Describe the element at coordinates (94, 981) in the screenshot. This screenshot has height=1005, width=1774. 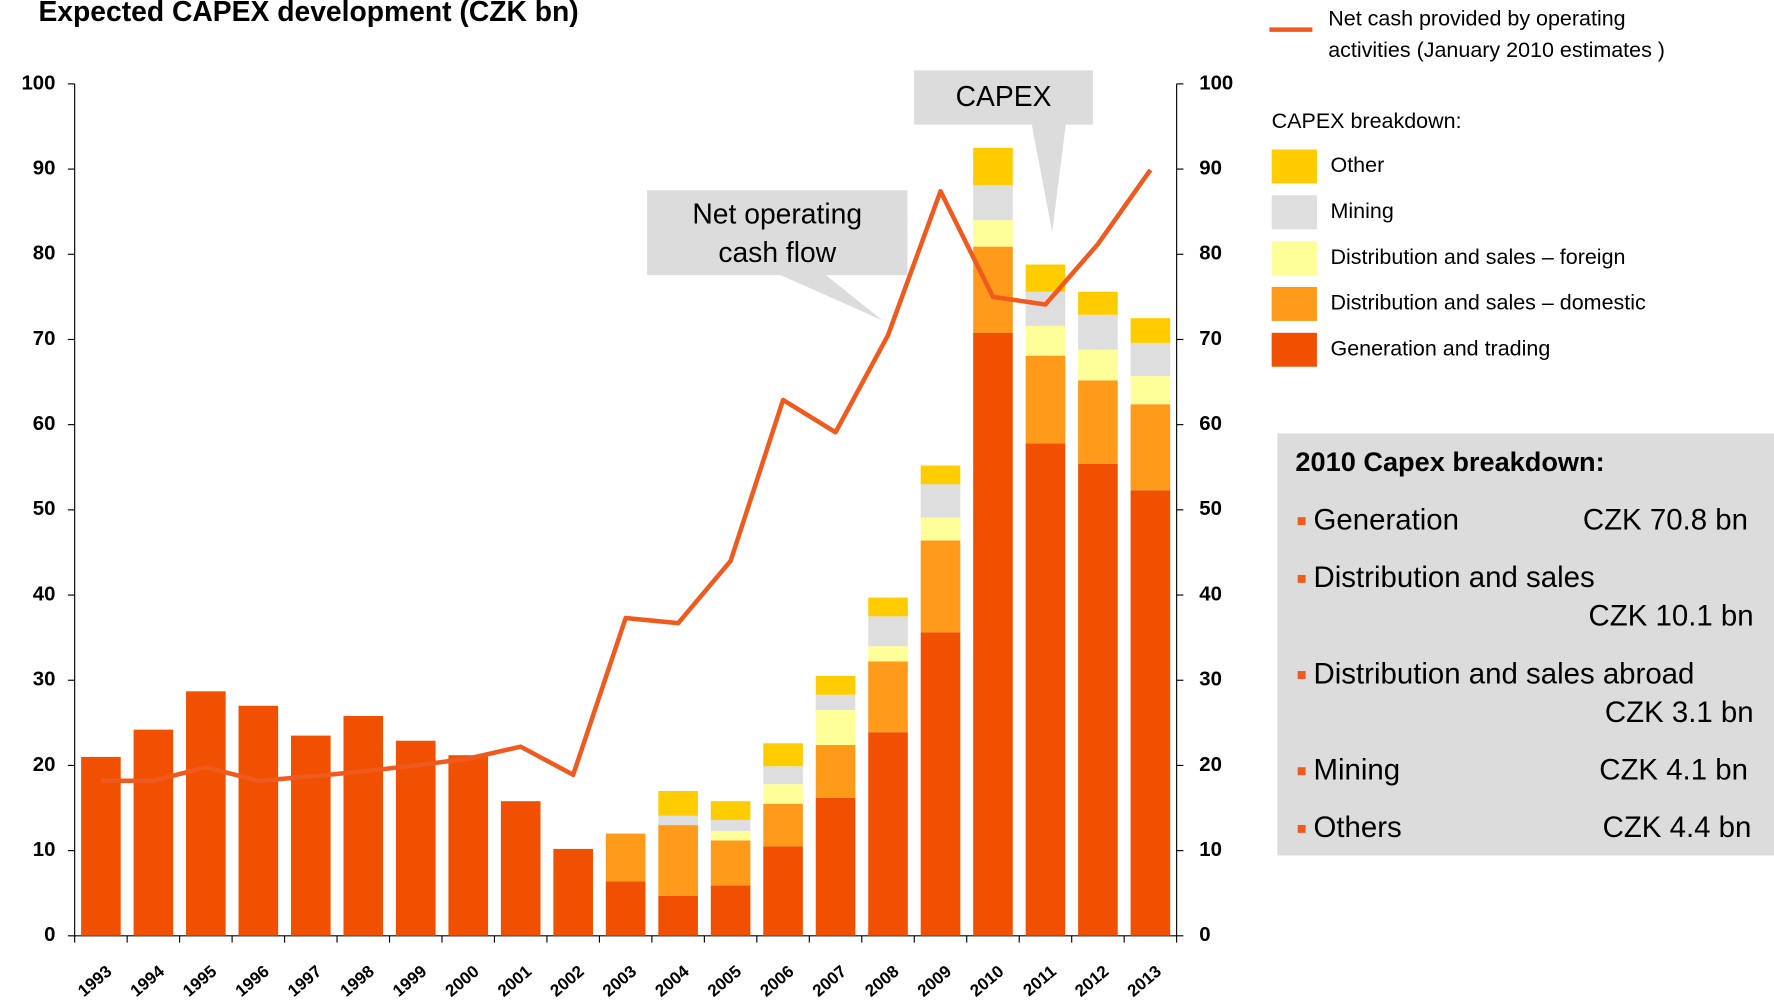
I see `x-tick-label: 1993` at that location.